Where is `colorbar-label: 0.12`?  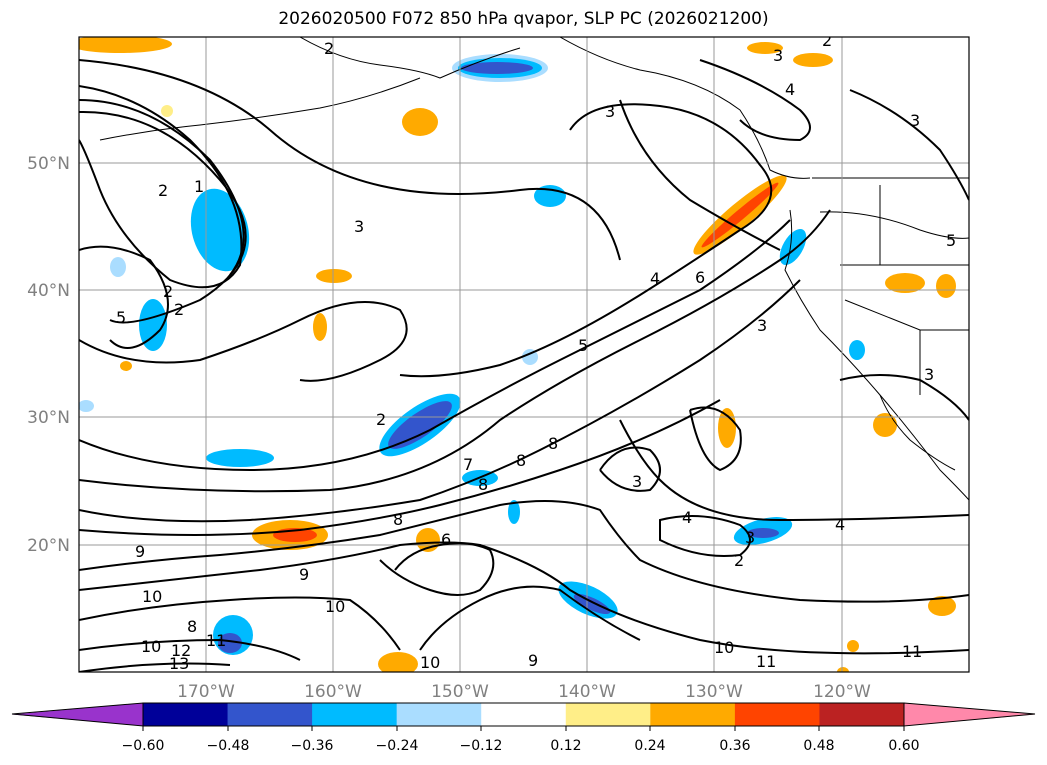 colorbar-label: 0.12 is located at coordinates (565, 746).